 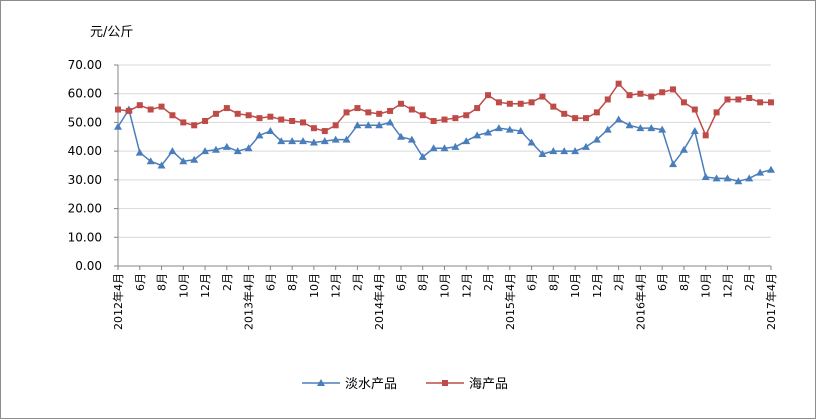 What do you see at coordinates (85, 237) in the screenshot?
I see `y-tick-label: 10.00` at bounding box center [85, 237].